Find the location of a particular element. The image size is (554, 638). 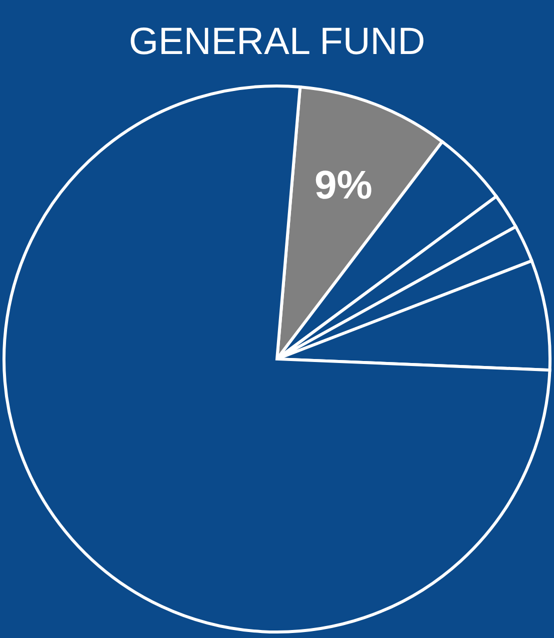

data-label: 9% is located at coordinates (343, 185).